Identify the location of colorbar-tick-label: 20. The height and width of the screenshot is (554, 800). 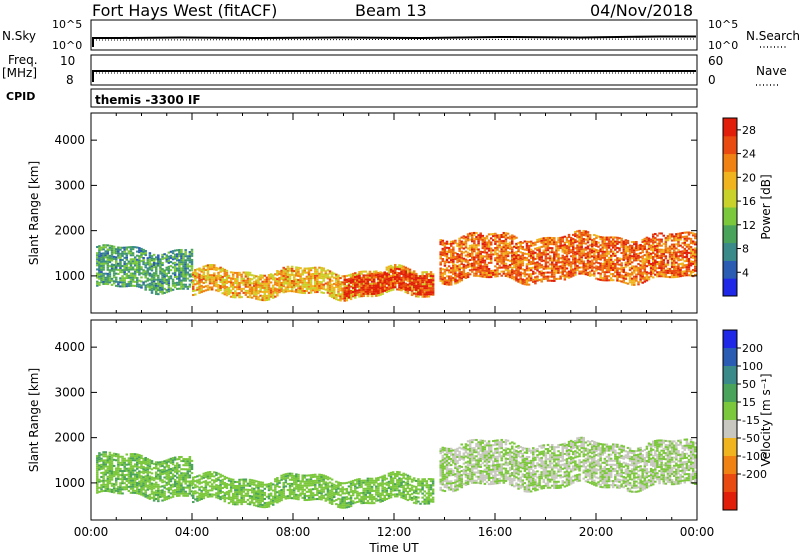
(749, 177).